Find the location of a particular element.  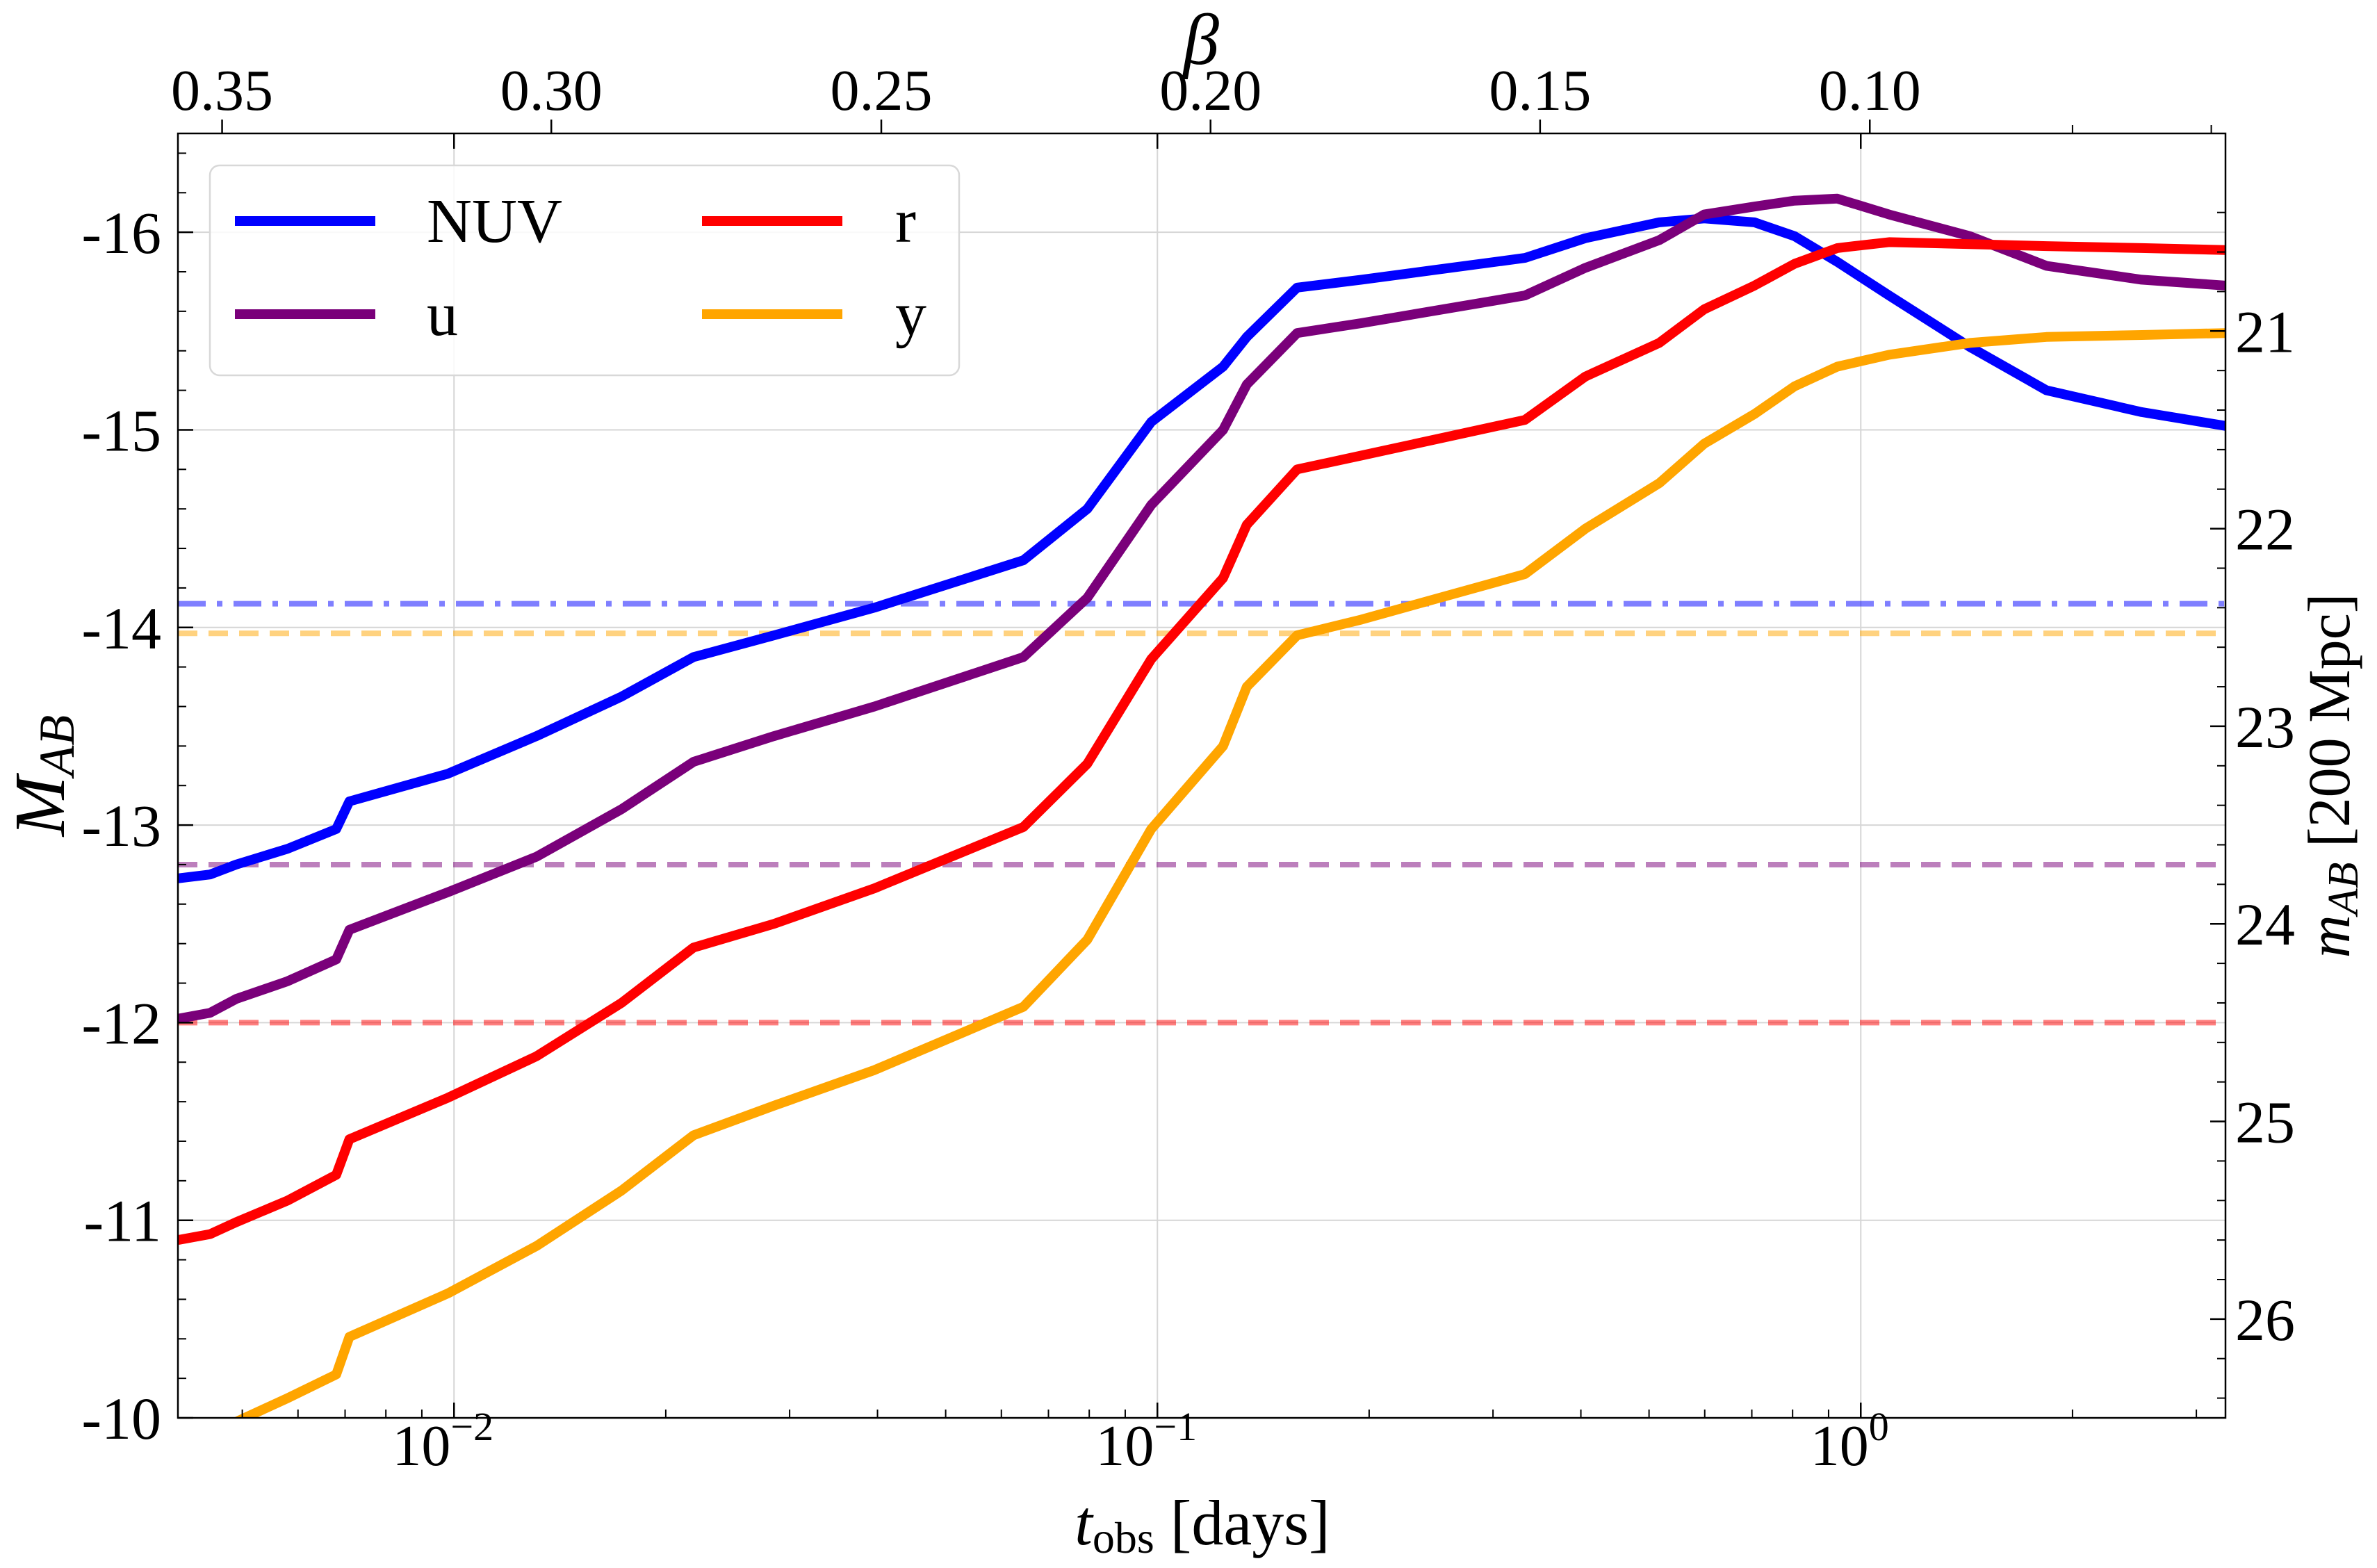

legend-label-r: r is located at coordinates (905, 221).